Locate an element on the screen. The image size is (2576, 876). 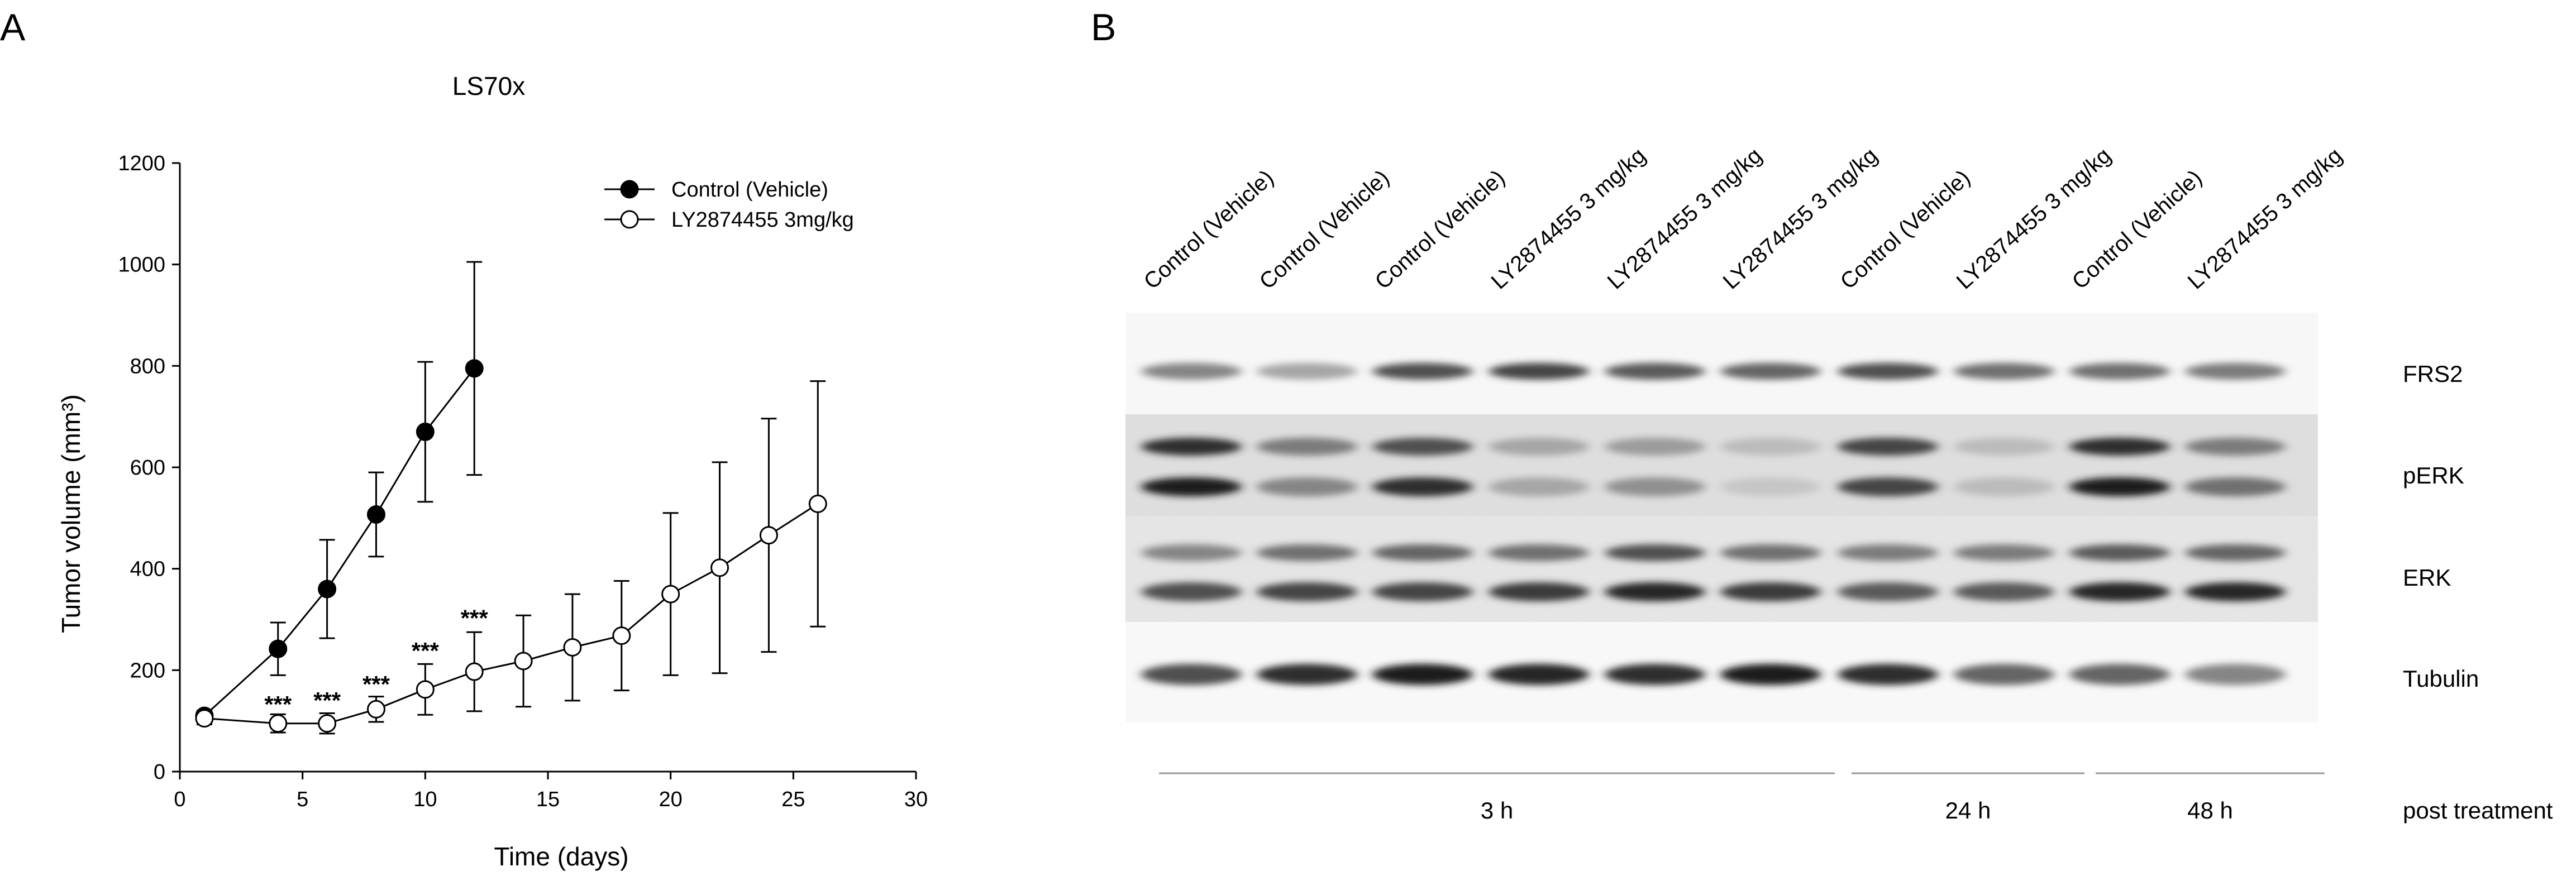
y-tick-label: 1000 is located at coordinates (141, 265).